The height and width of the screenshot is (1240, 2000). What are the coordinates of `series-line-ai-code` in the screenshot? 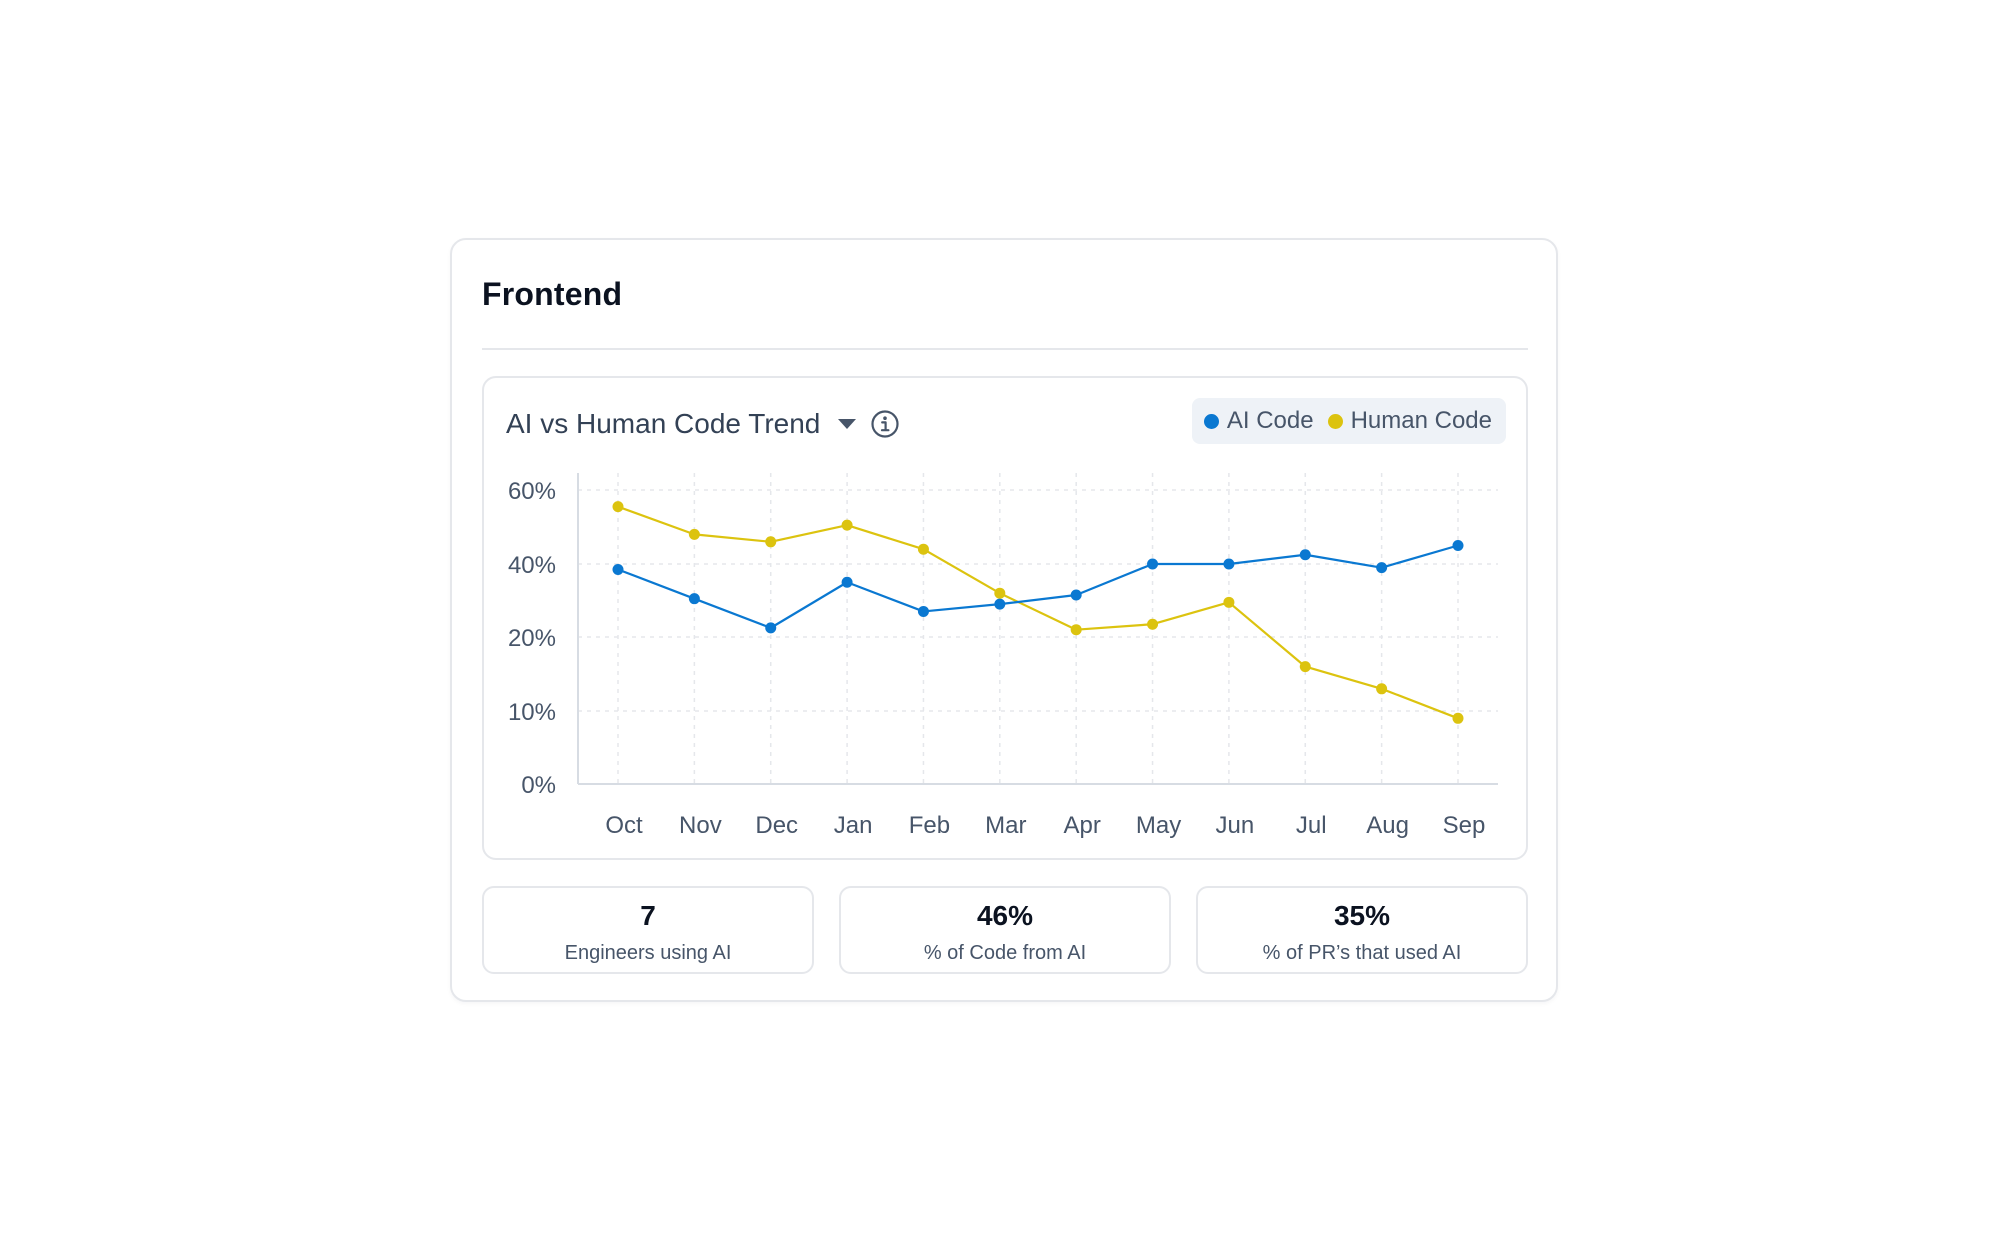 It's located at (1038, 586).